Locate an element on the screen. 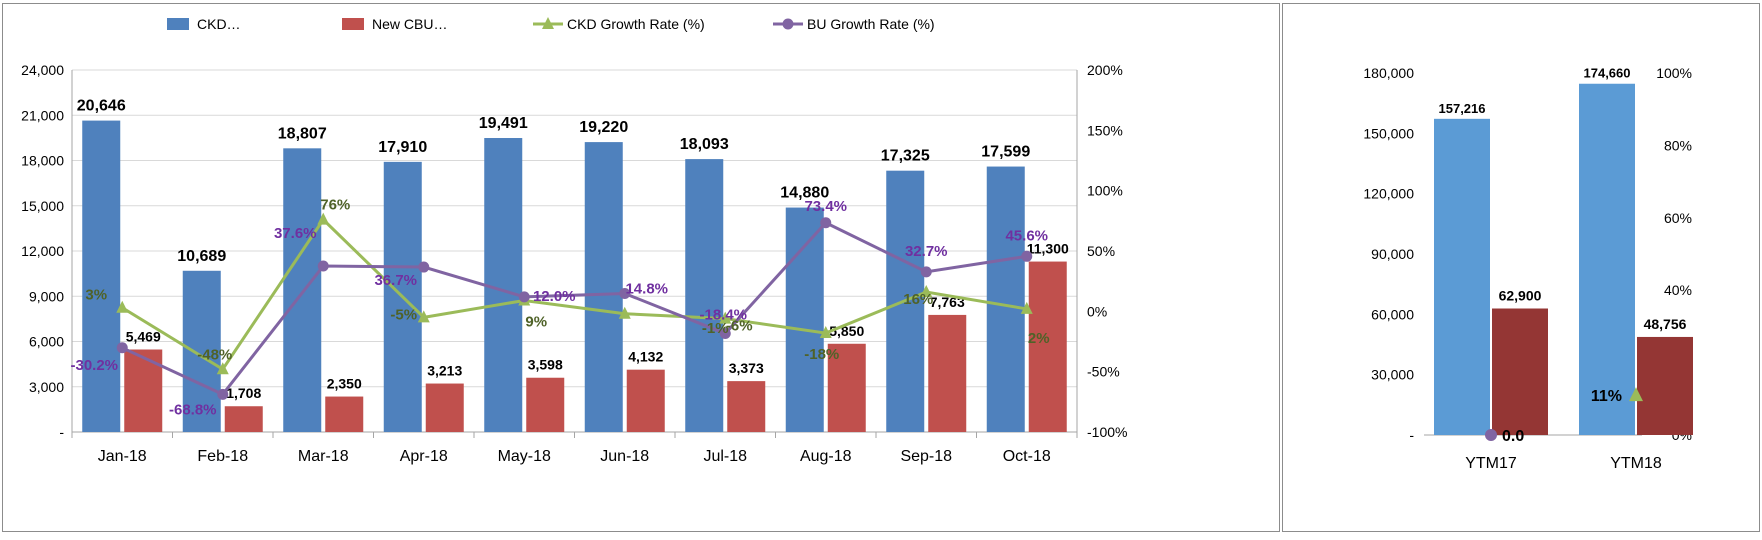  cbu-data-label: 62,900 is located at coordinates (1520, 296).